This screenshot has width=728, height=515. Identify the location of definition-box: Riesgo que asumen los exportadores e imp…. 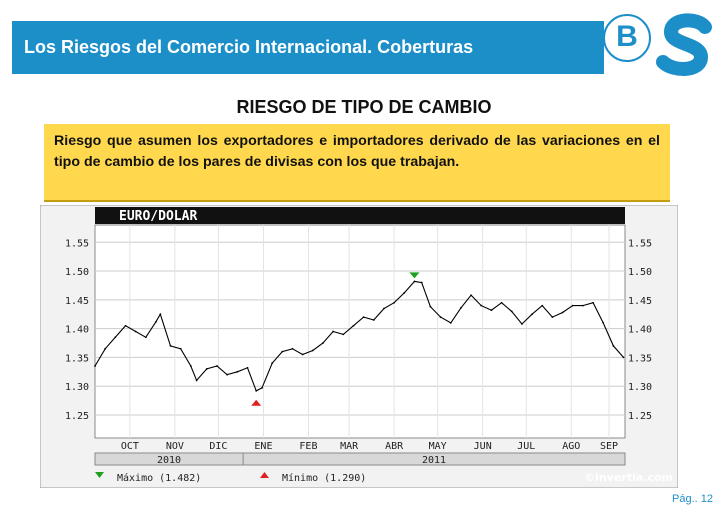
(357, 163).